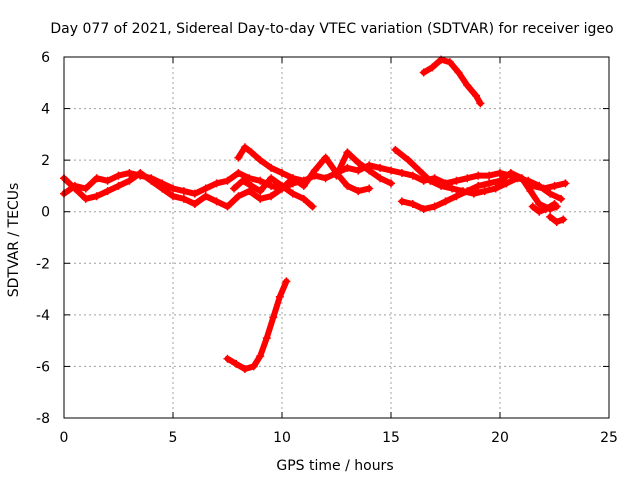 This screenshot has width=640, height=480. Describe the element at coordinates (363, 168) in the screenshot. I see `series-line-arc-e` at that location.